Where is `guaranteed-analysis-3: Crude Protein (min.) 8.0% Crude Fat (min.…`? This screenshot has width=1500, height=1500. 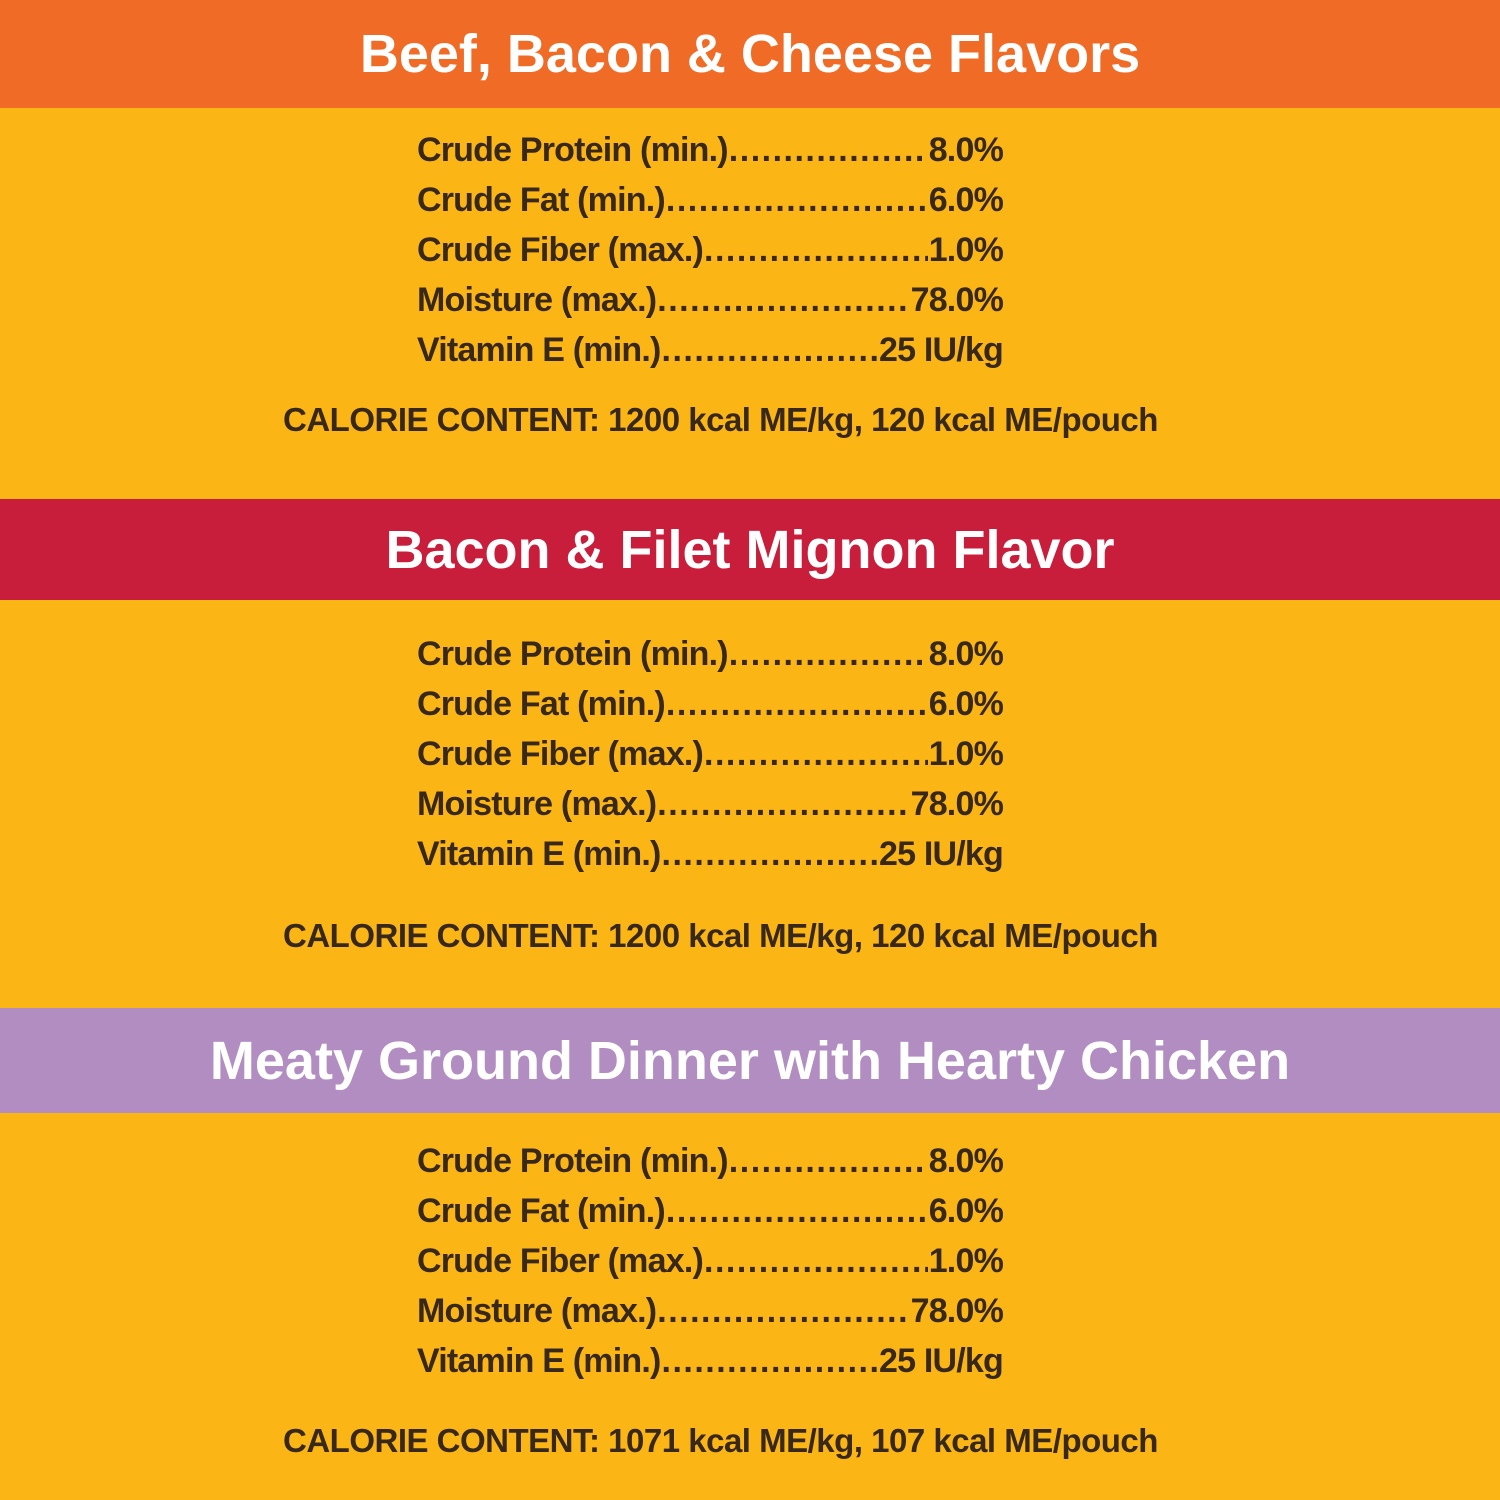
guaranteed-analysis-3: Crude Protein (min.) 8.0% Crude Fat (min.… is located at coordinates (710, 1261).